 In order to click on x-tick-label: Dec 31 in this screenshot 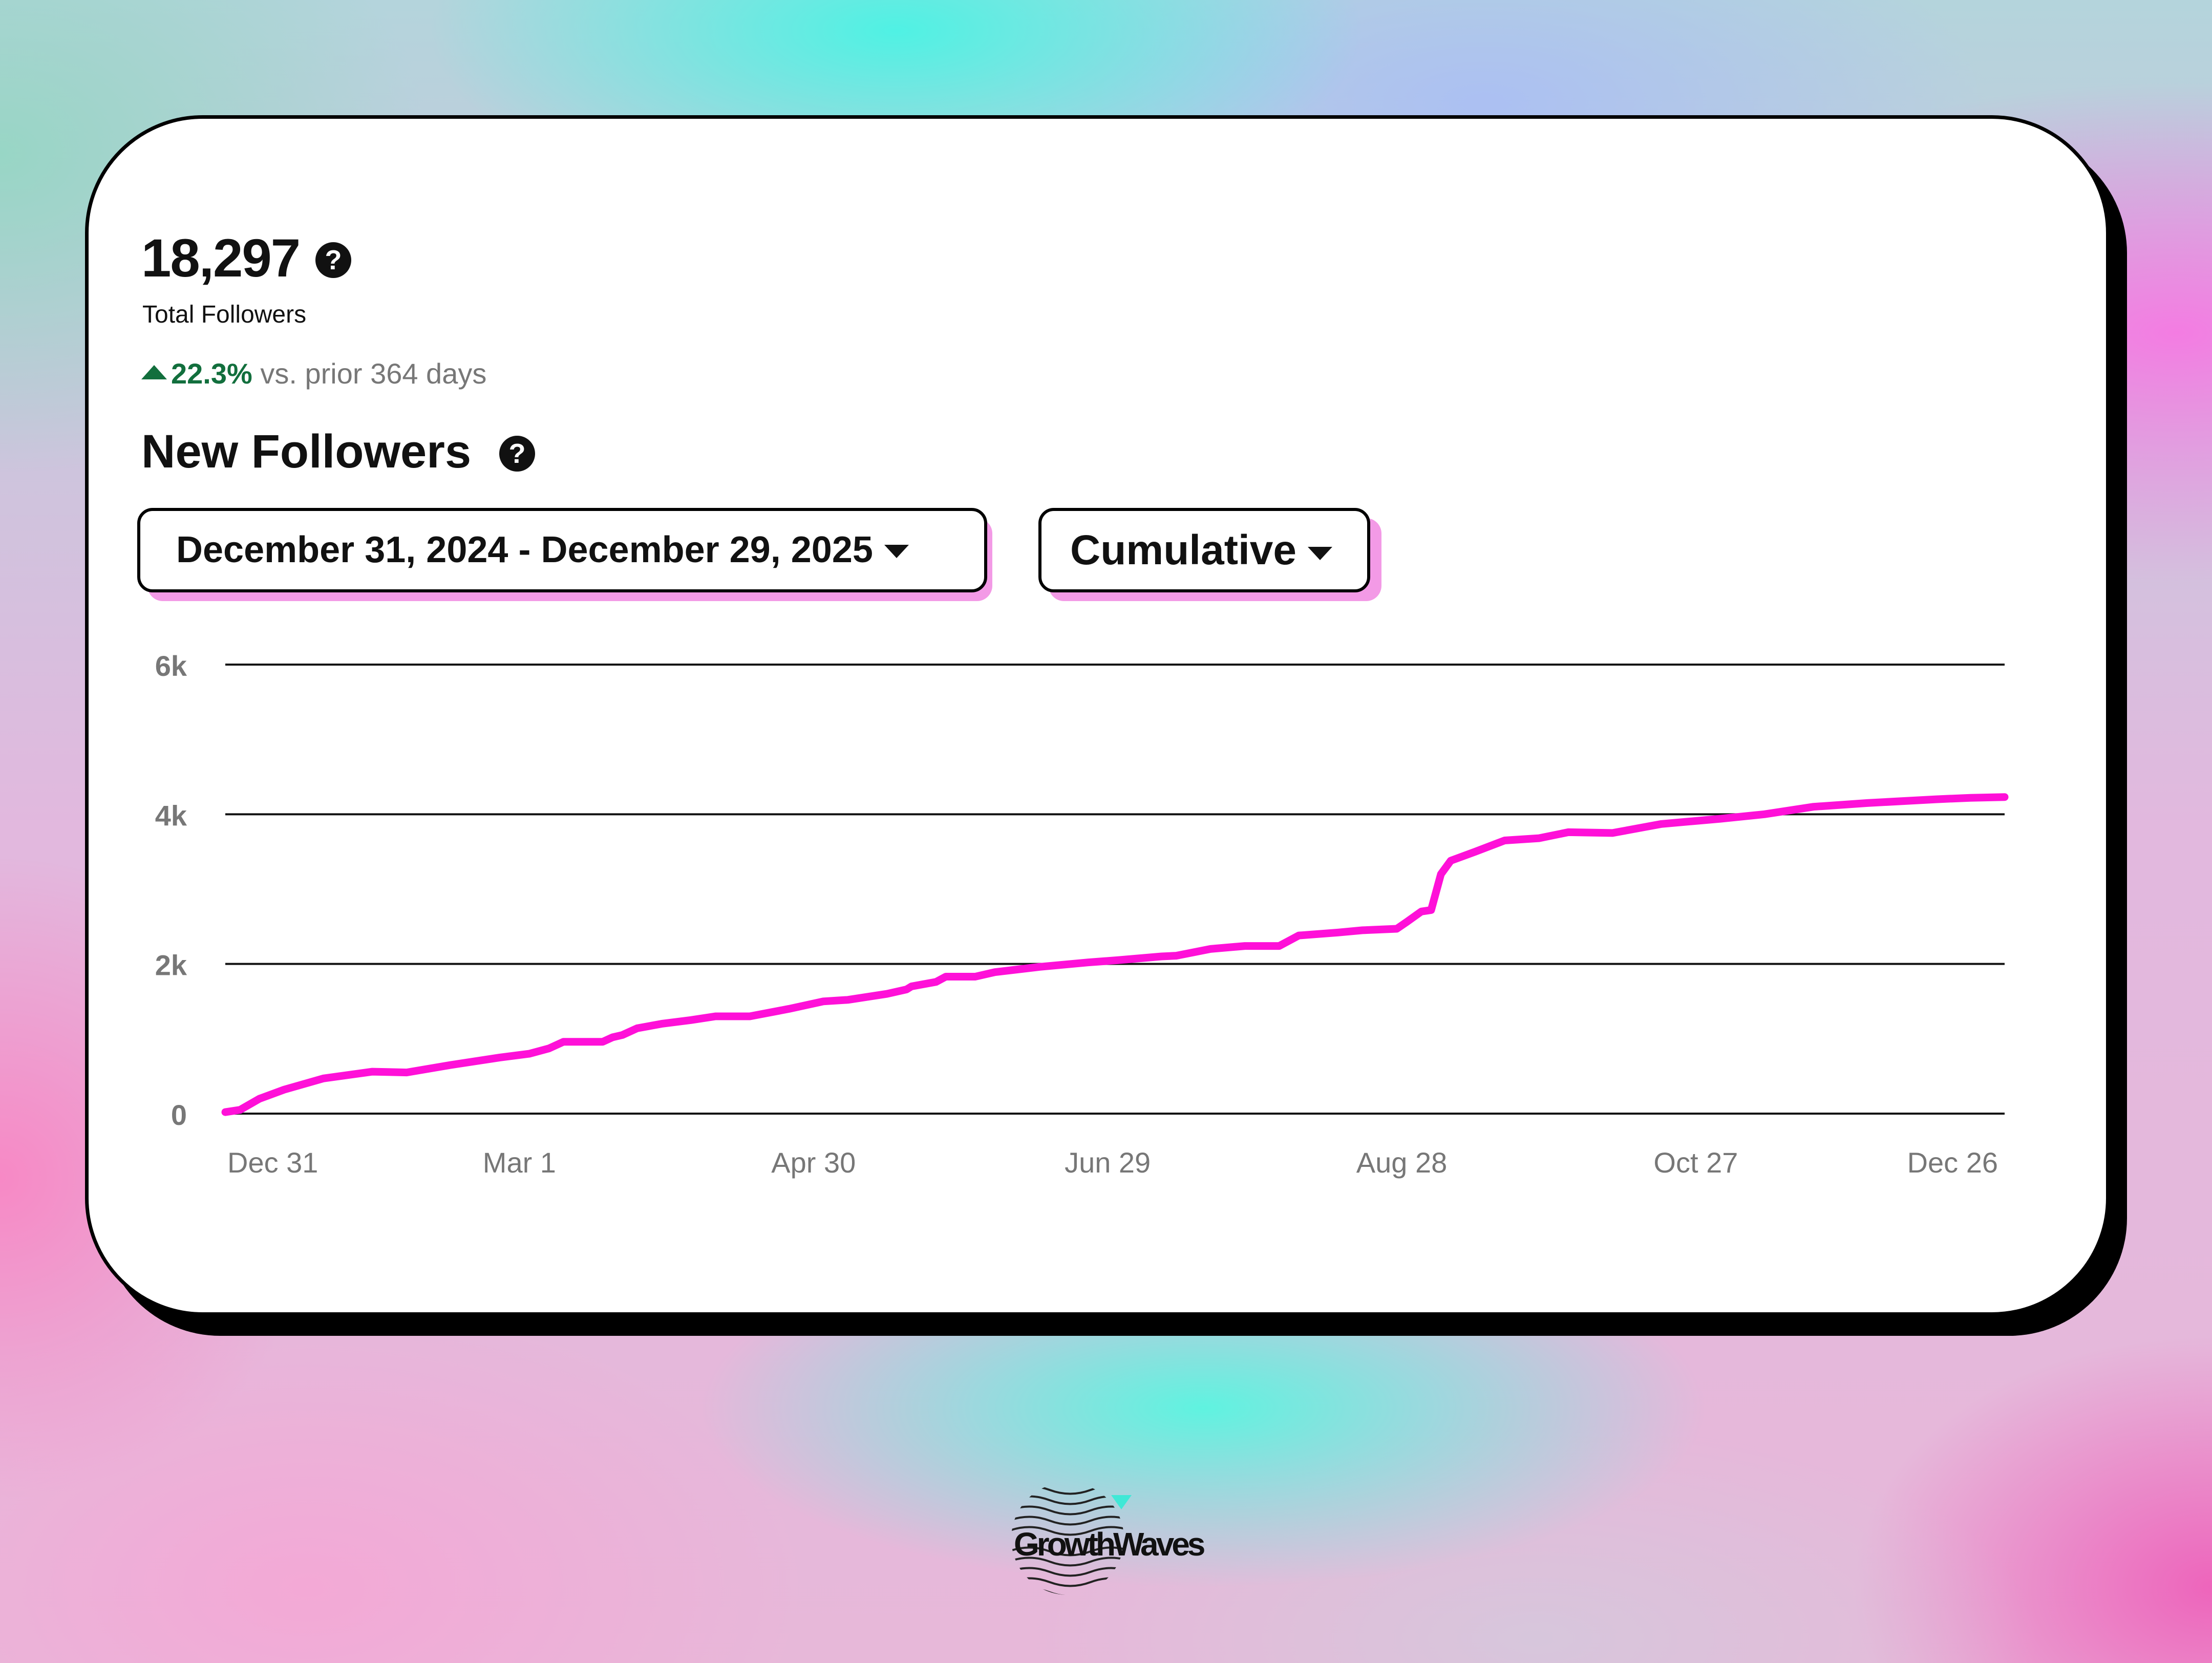, I will do `click(272, 1162)`.